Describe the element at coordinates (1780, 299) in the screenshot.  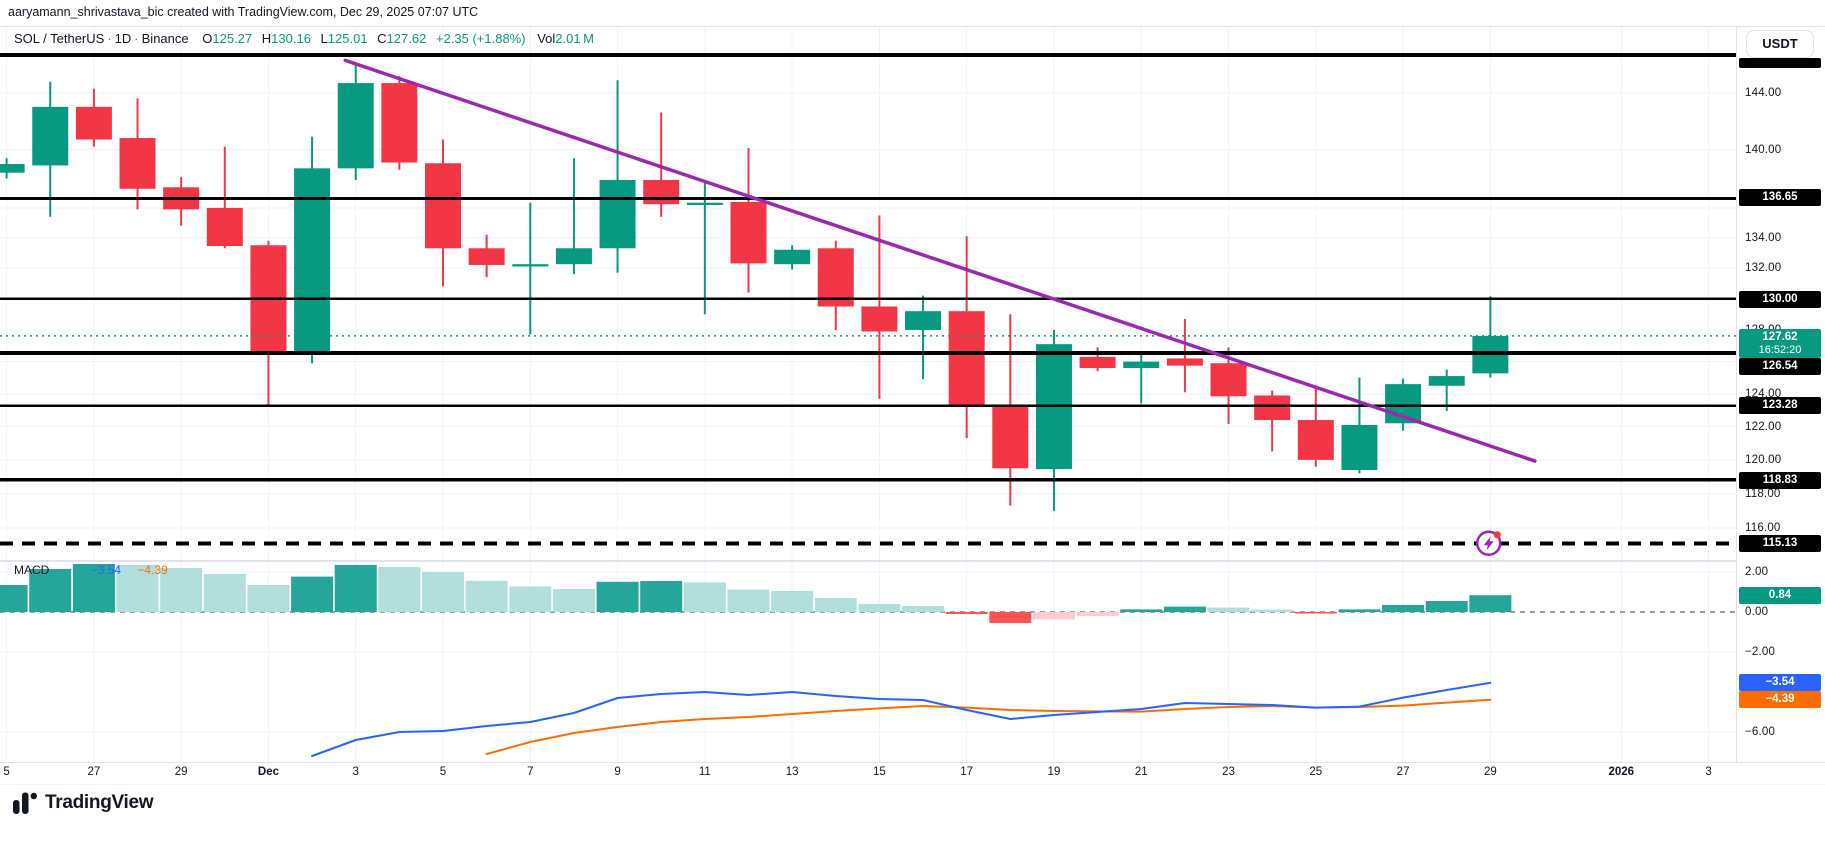
I see `price-badge: 130.00` at that location.